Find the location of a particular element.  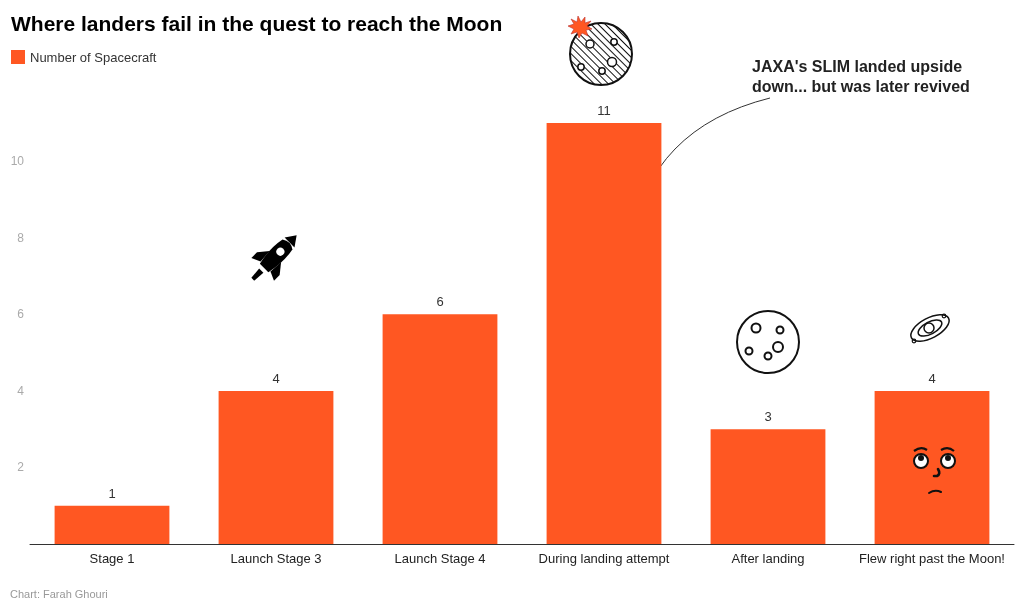

x-tick-label: Flew right past the Moon! is located at coordinates (932, 558).